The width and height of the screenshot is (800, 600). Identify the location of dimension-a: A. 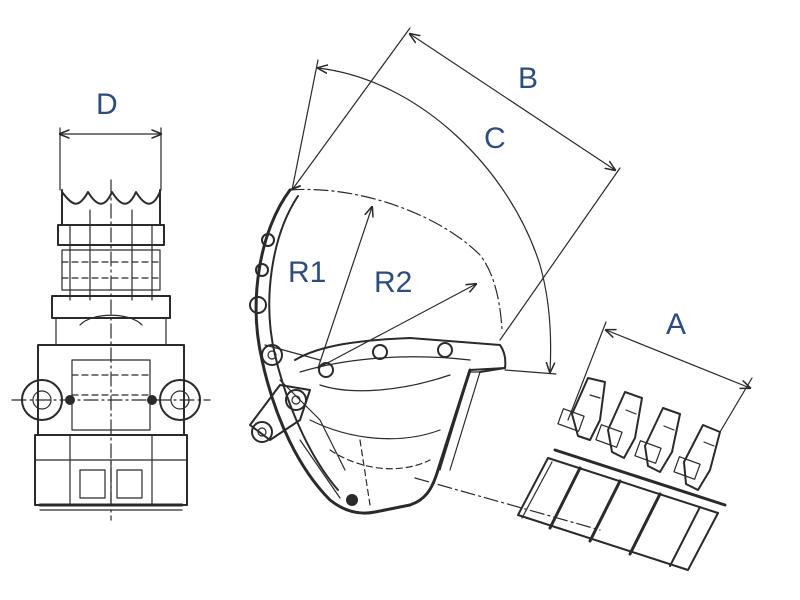
(659, 370).